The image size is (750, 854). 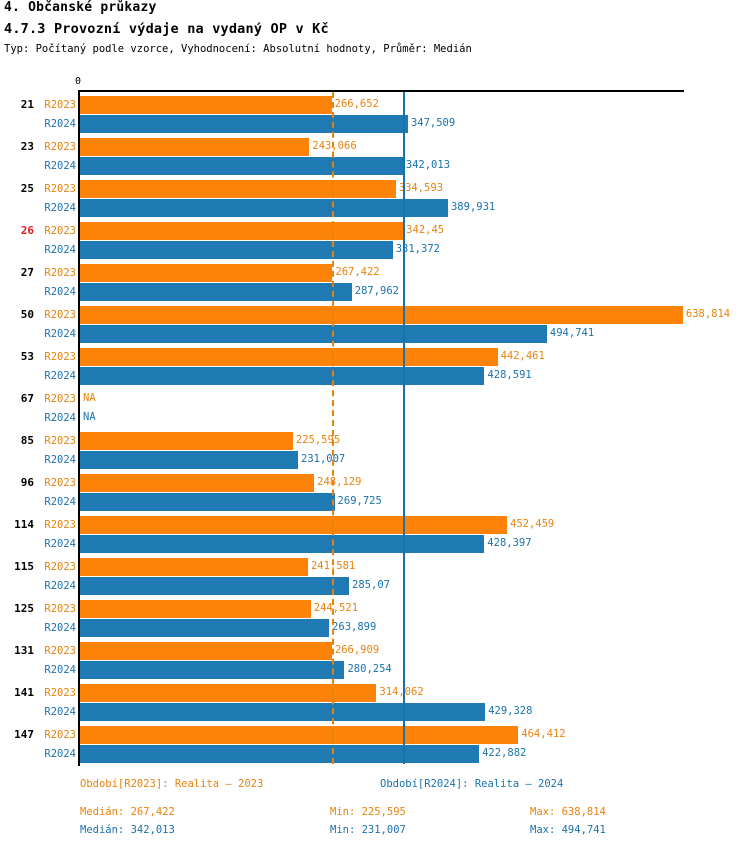 What do you see at coordinates (417, 249) in the screenshot?
I see `bar-value: 331,372` at bounding box center [417, 249].